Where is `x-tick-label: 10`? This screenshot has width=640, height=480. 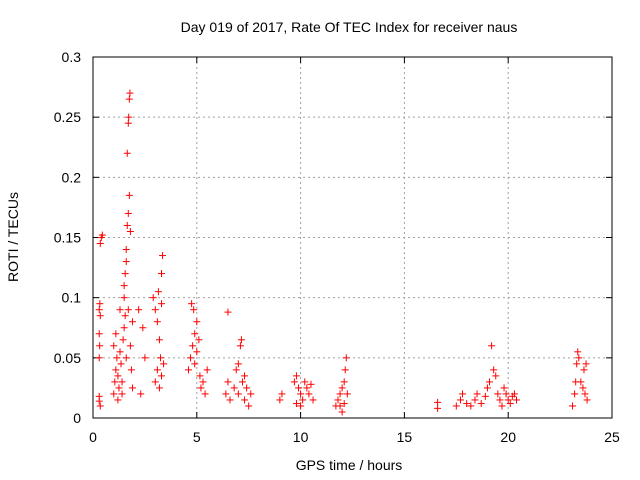
x-tick-label: 10 is located at coordinates (301, 437).